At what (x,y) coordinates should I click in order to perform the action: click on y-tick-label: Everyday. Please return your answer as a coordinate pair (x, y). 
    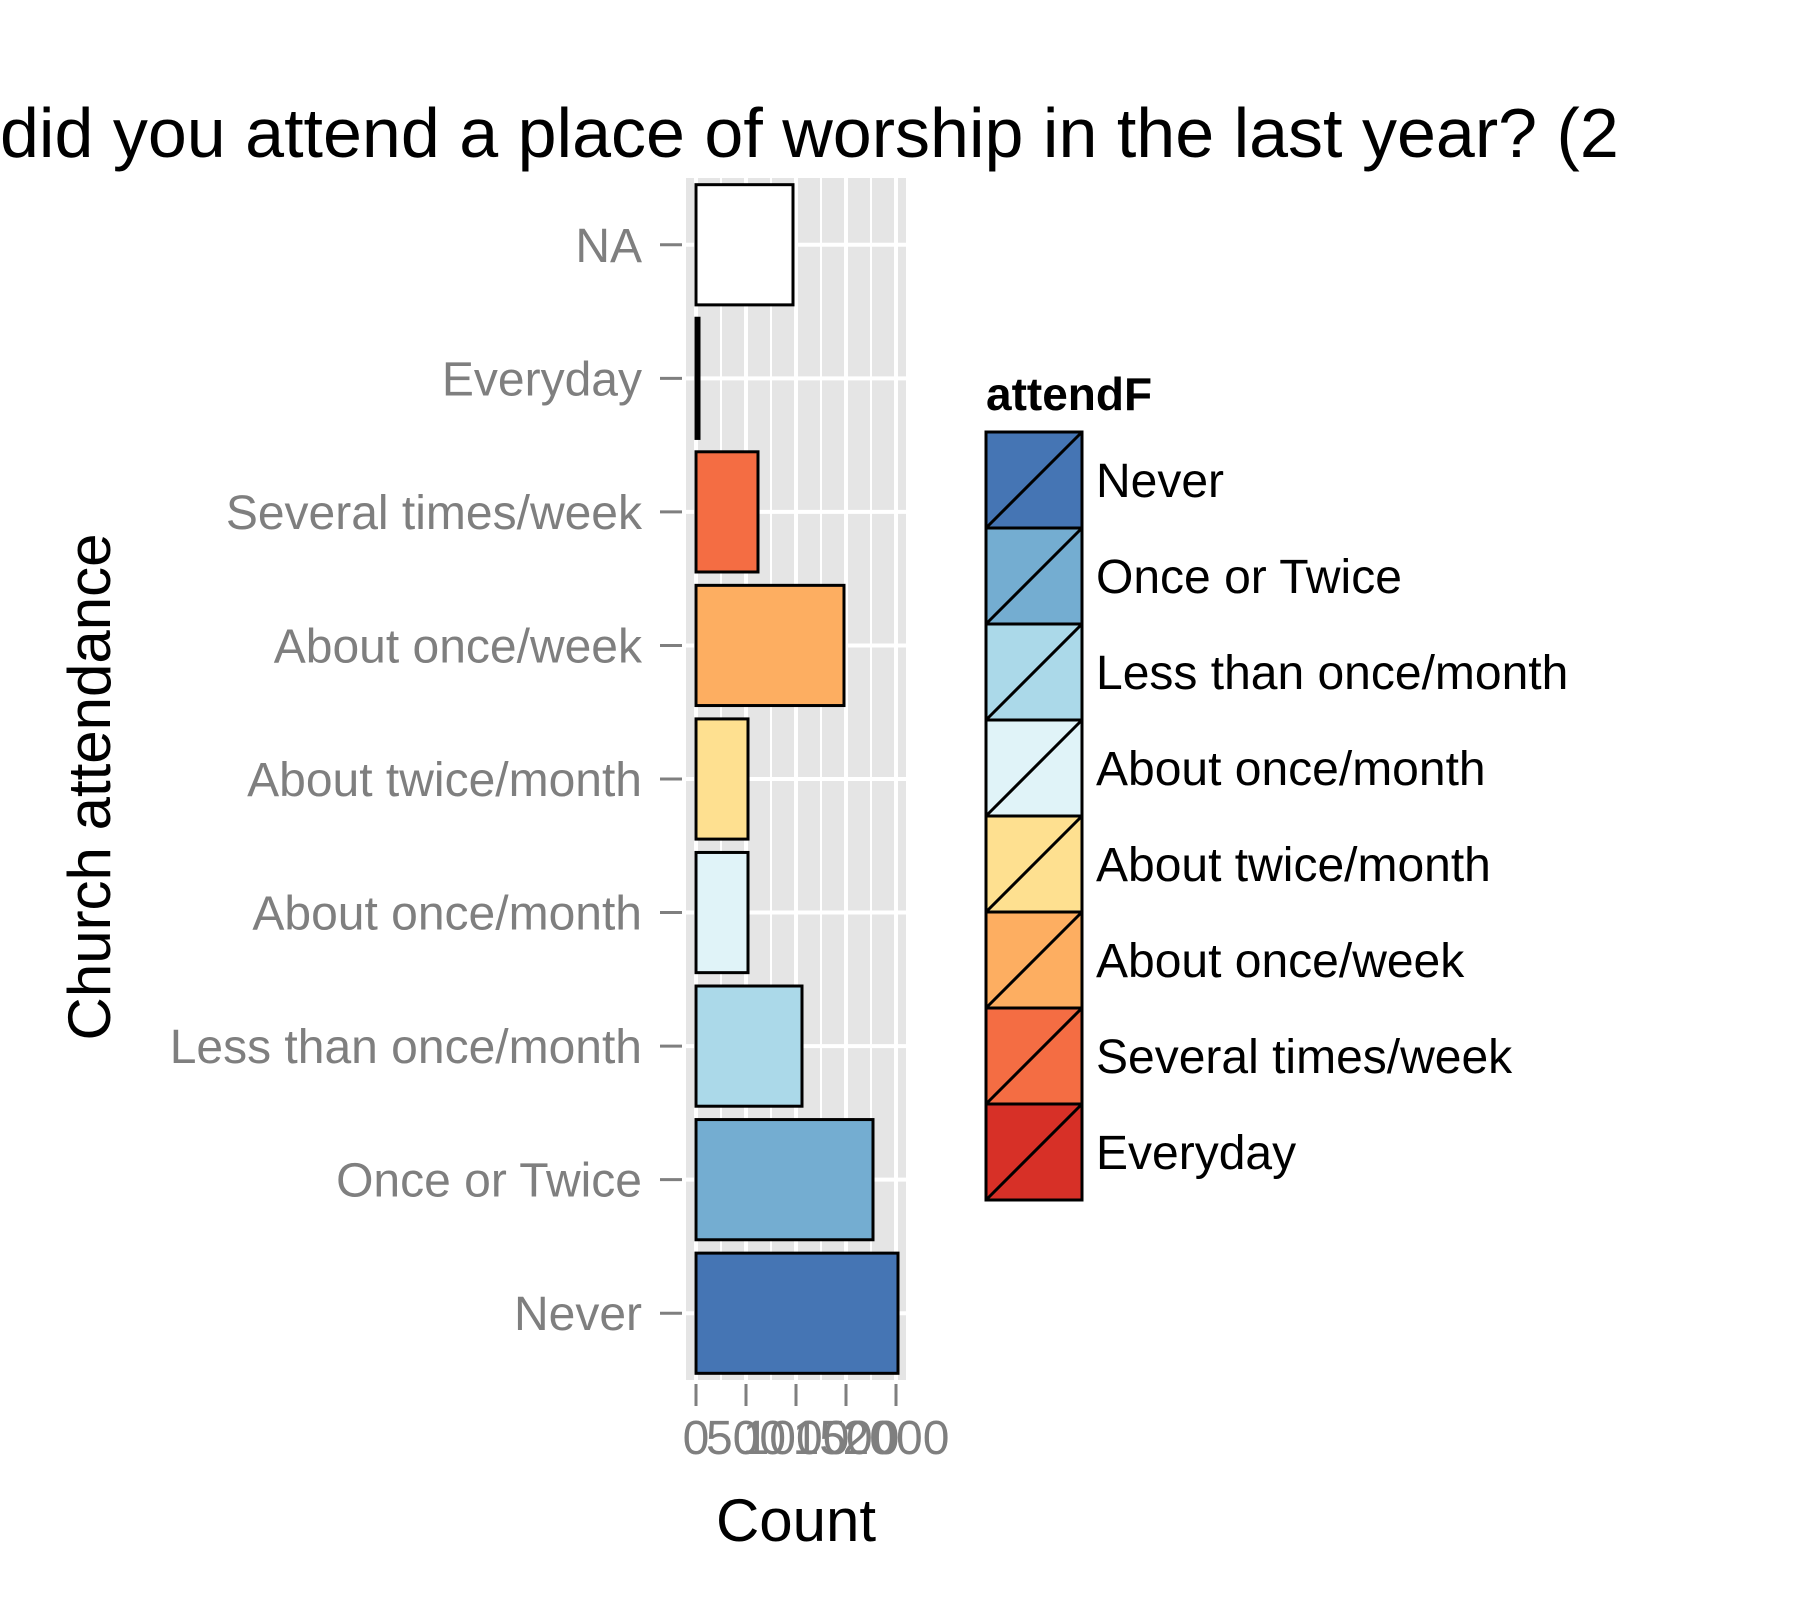
    Looking at the image, I should click on (542, 379).